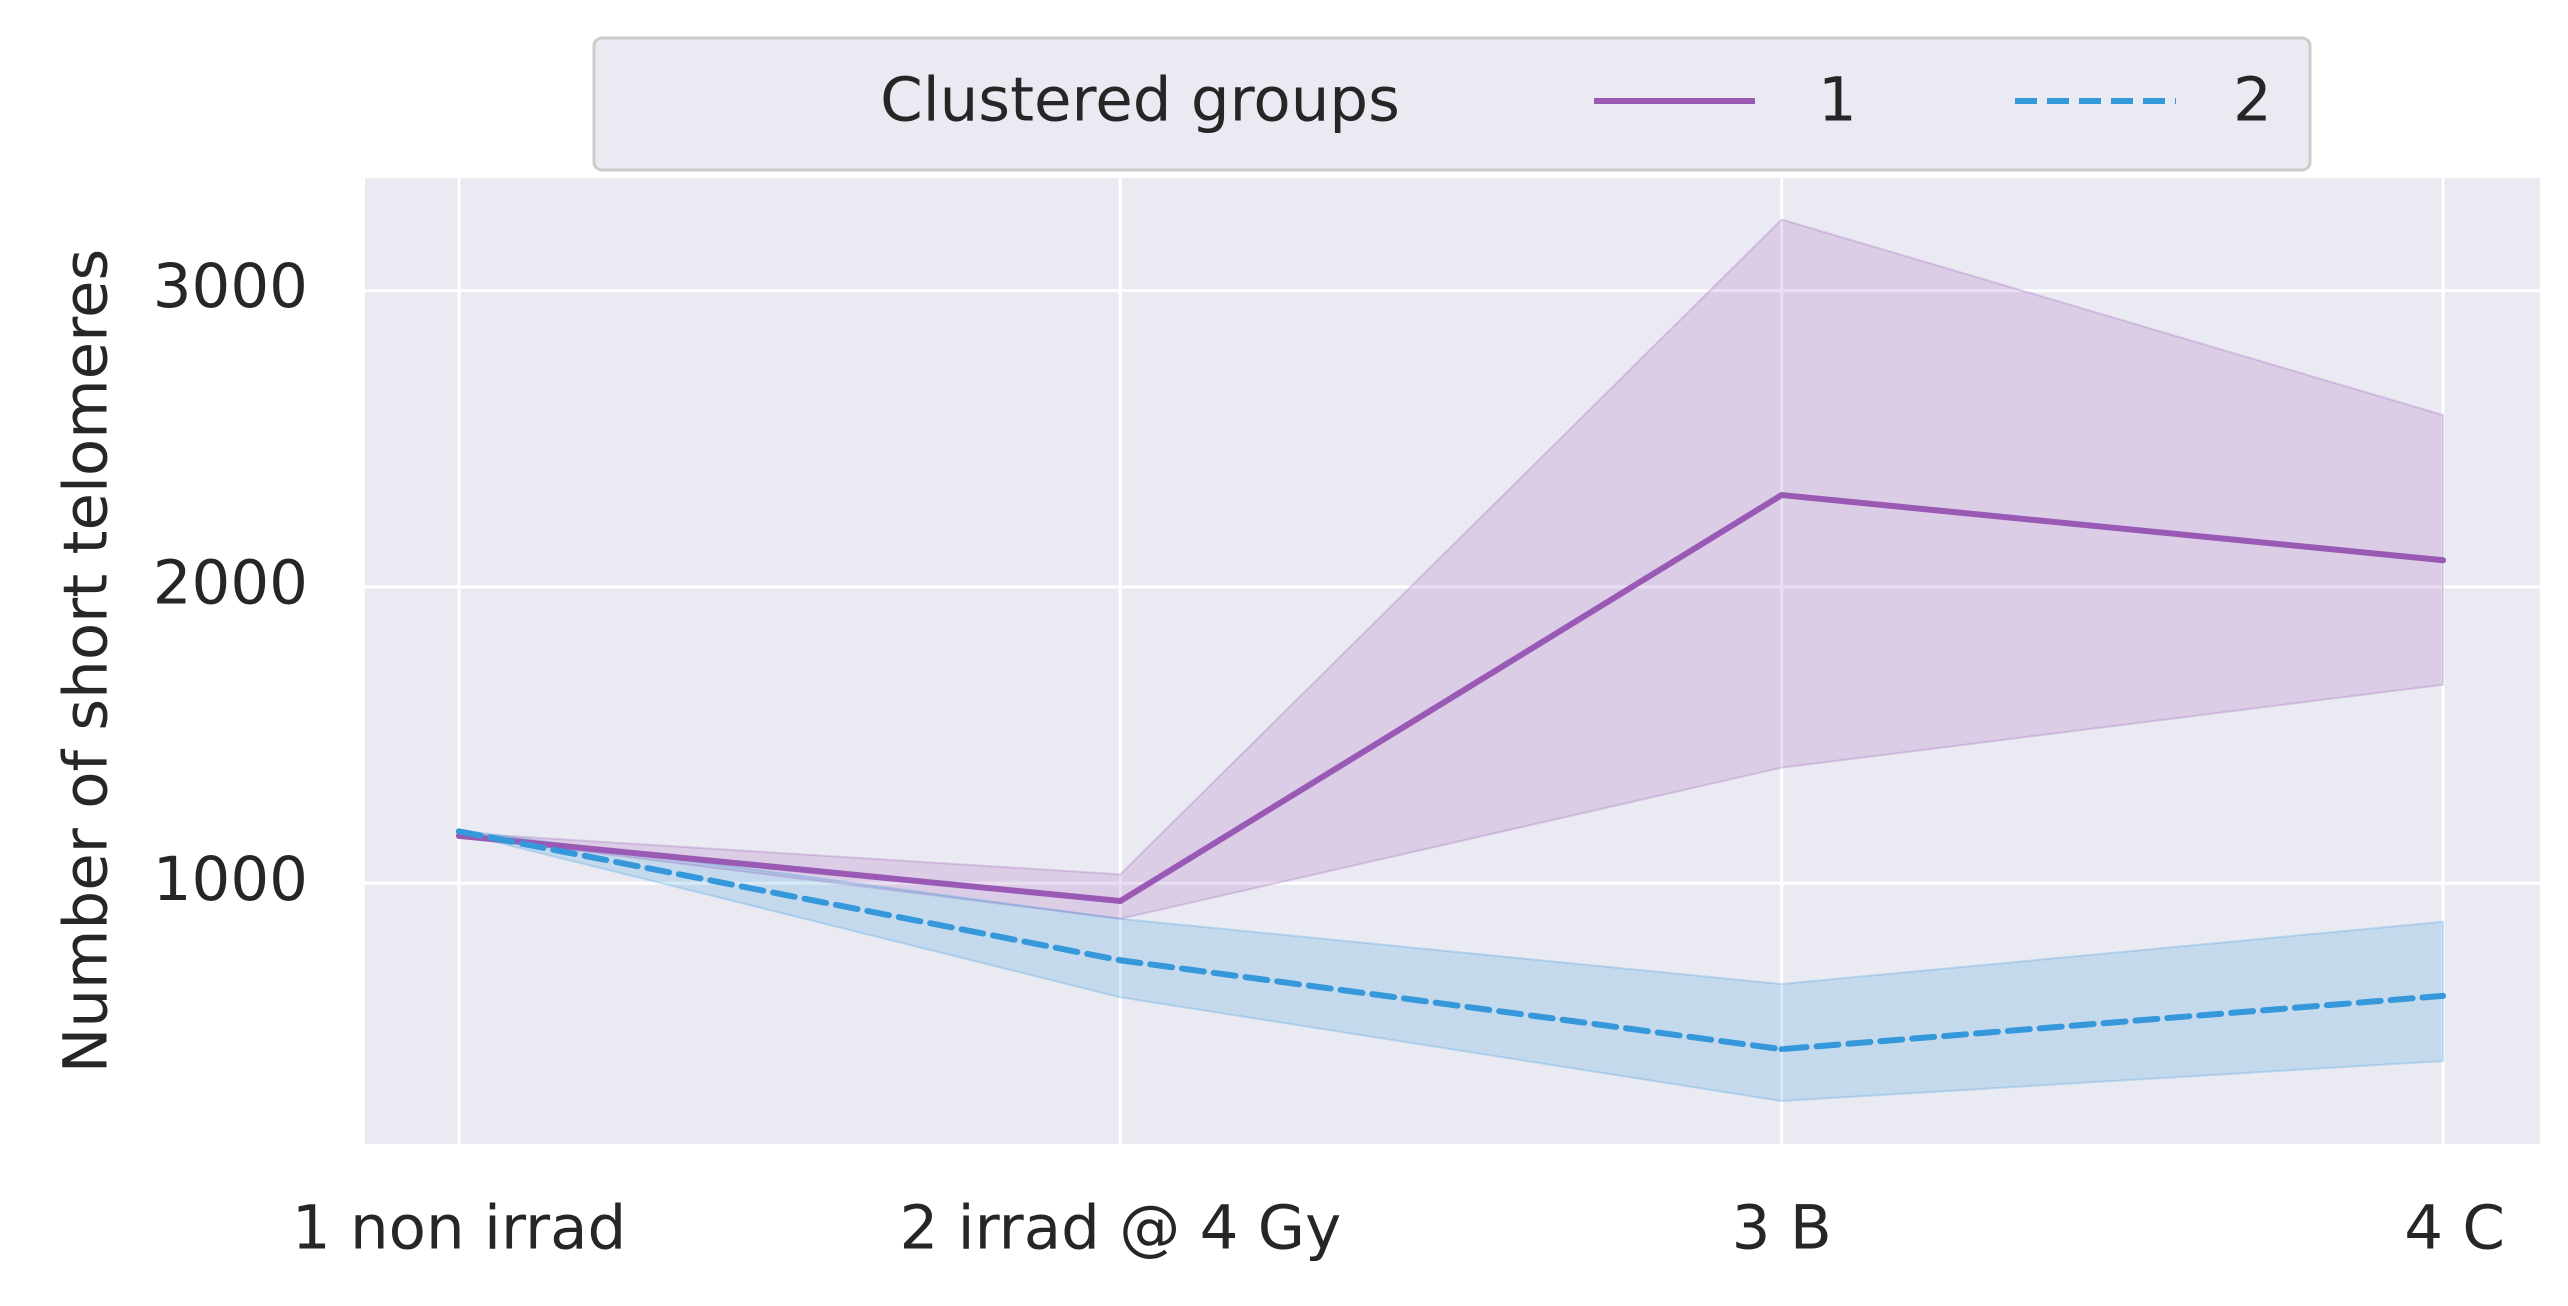 Image resolution: width=2568 pixels, height=1306 pixels. Describe the element at coordinates (230, 879) in the screenshot. I see `y-tick-label: 1000` at that location.